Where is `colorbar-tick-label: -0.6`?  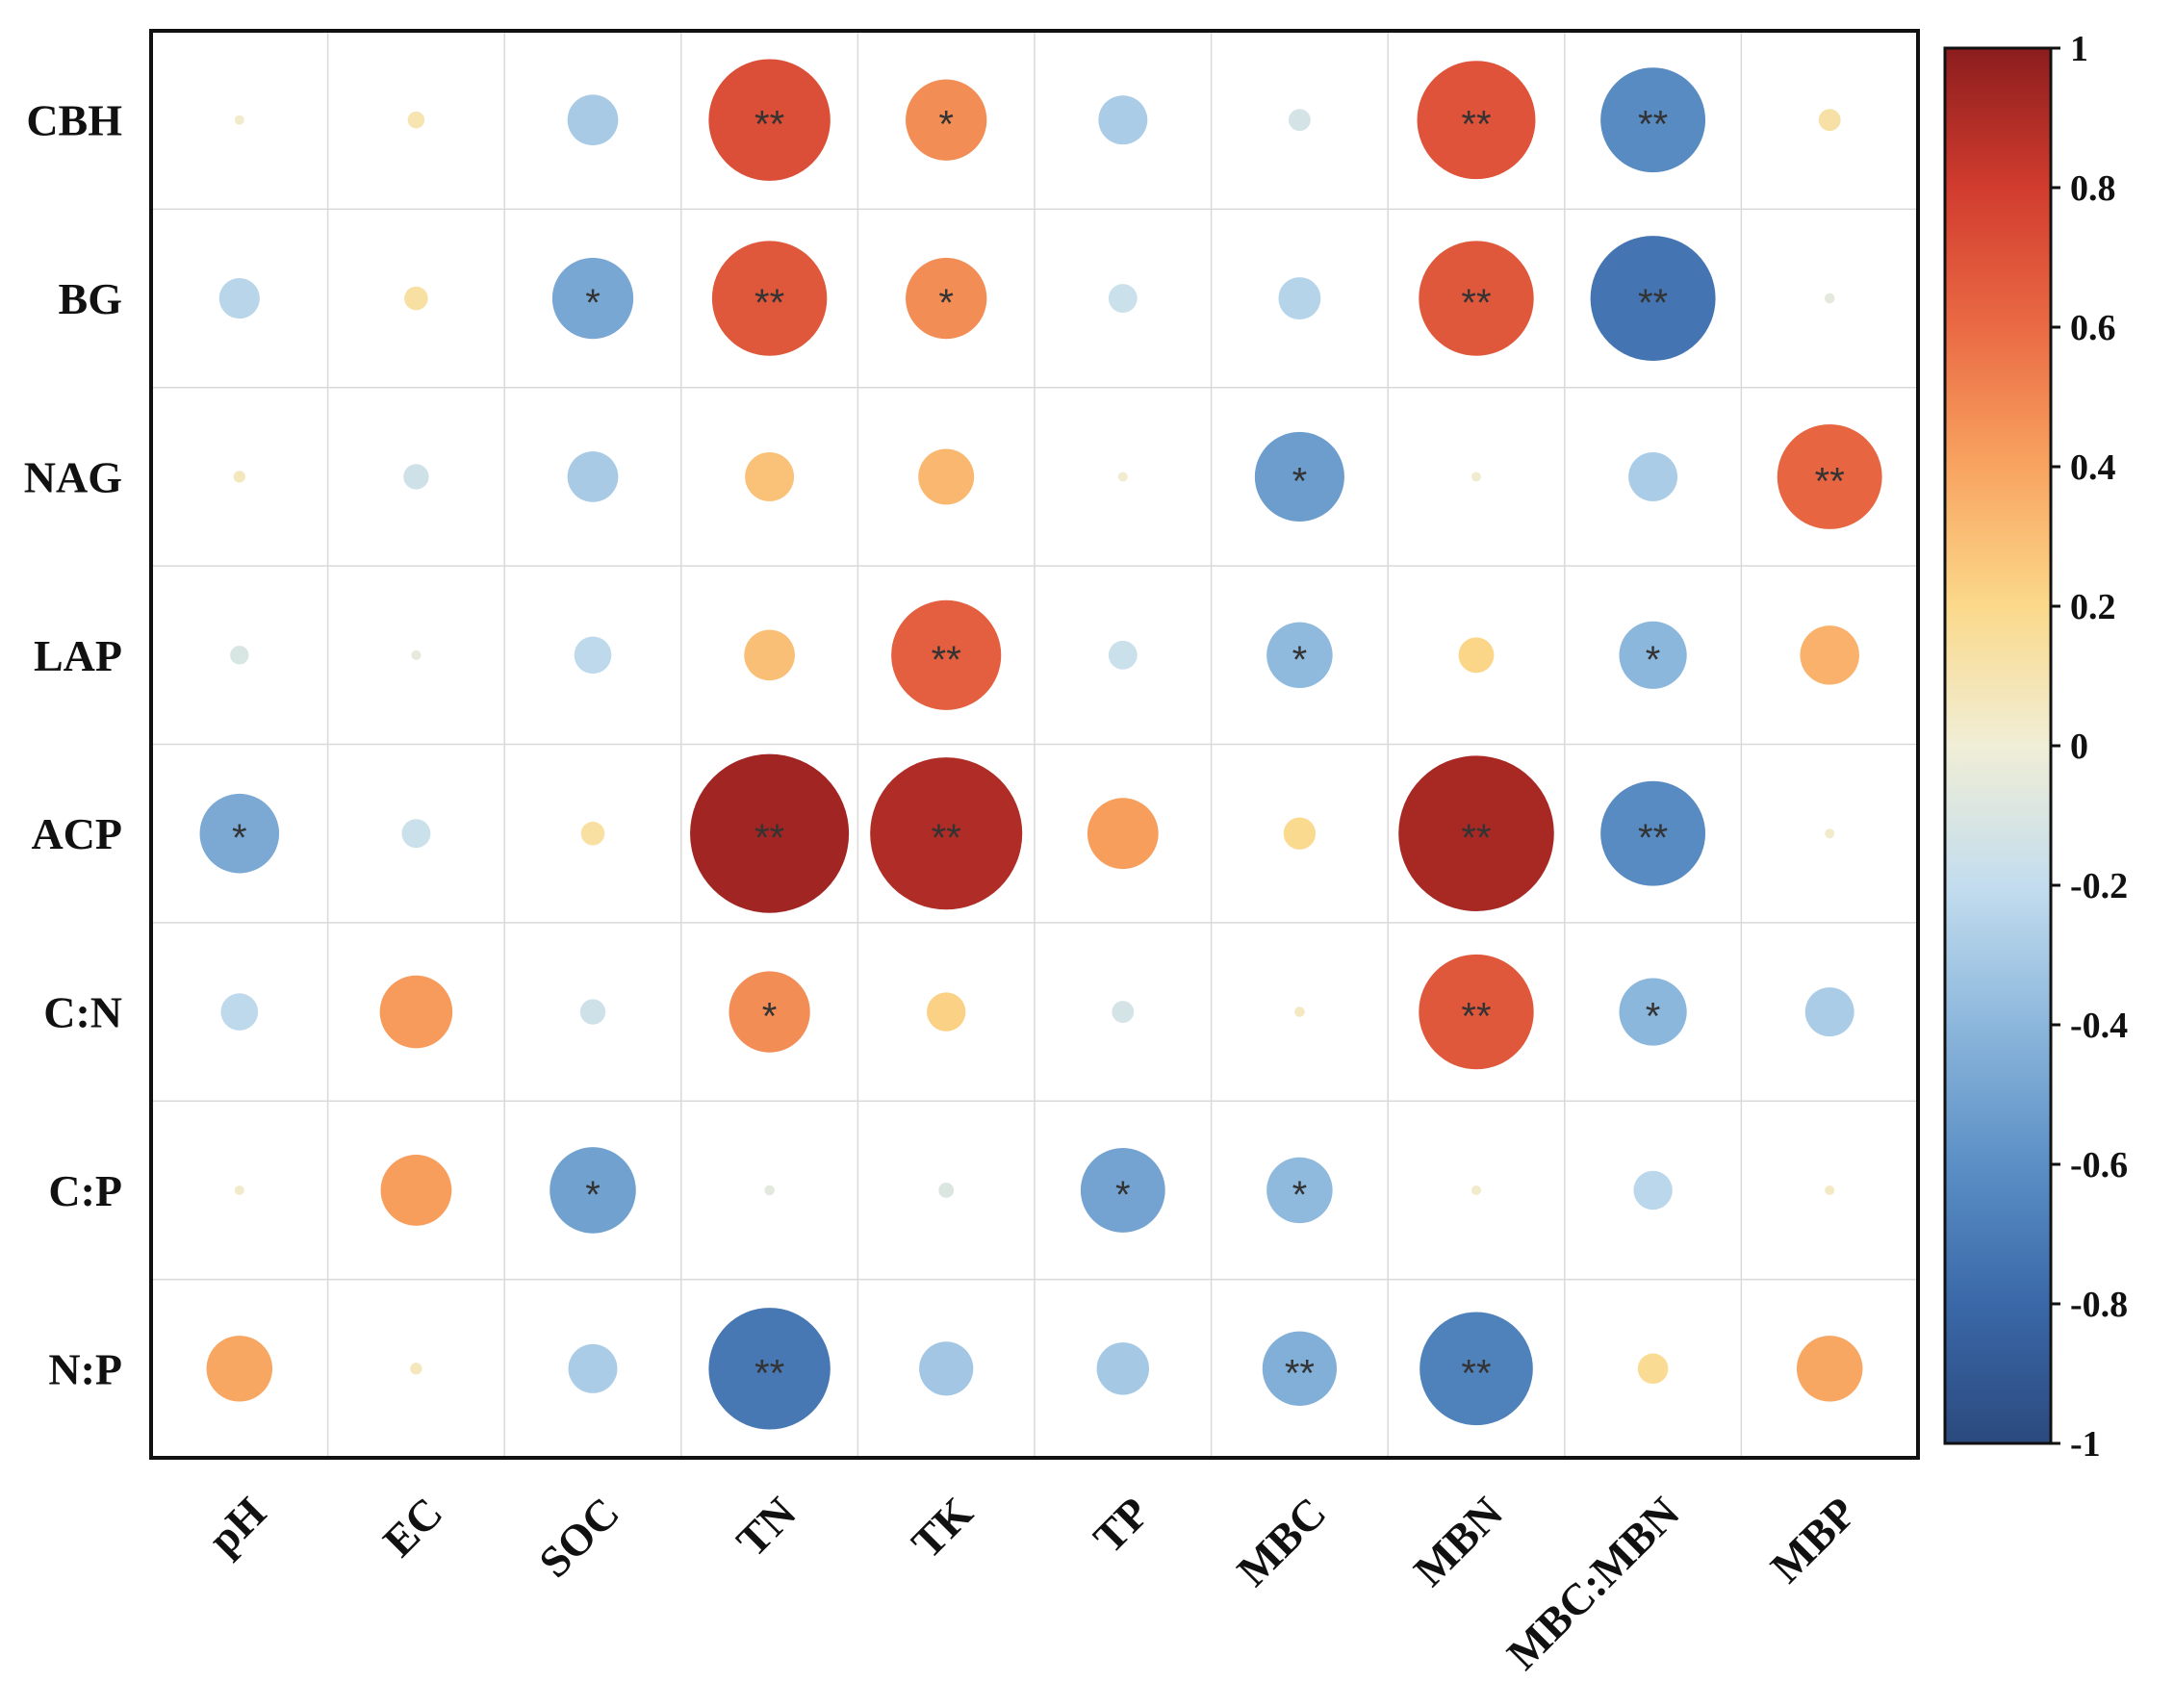 colorbar-tick-label: -0.6 is located at coordinates (2099, 1165).